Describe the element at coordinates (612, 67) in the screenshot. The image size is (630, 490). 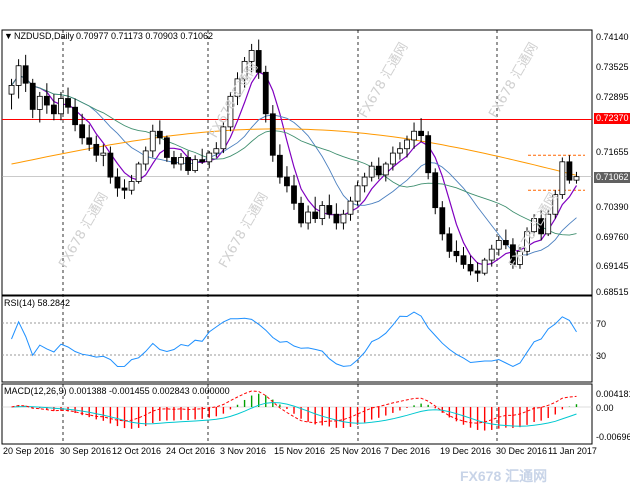
I see `price-tick: 0.73525` at that location.